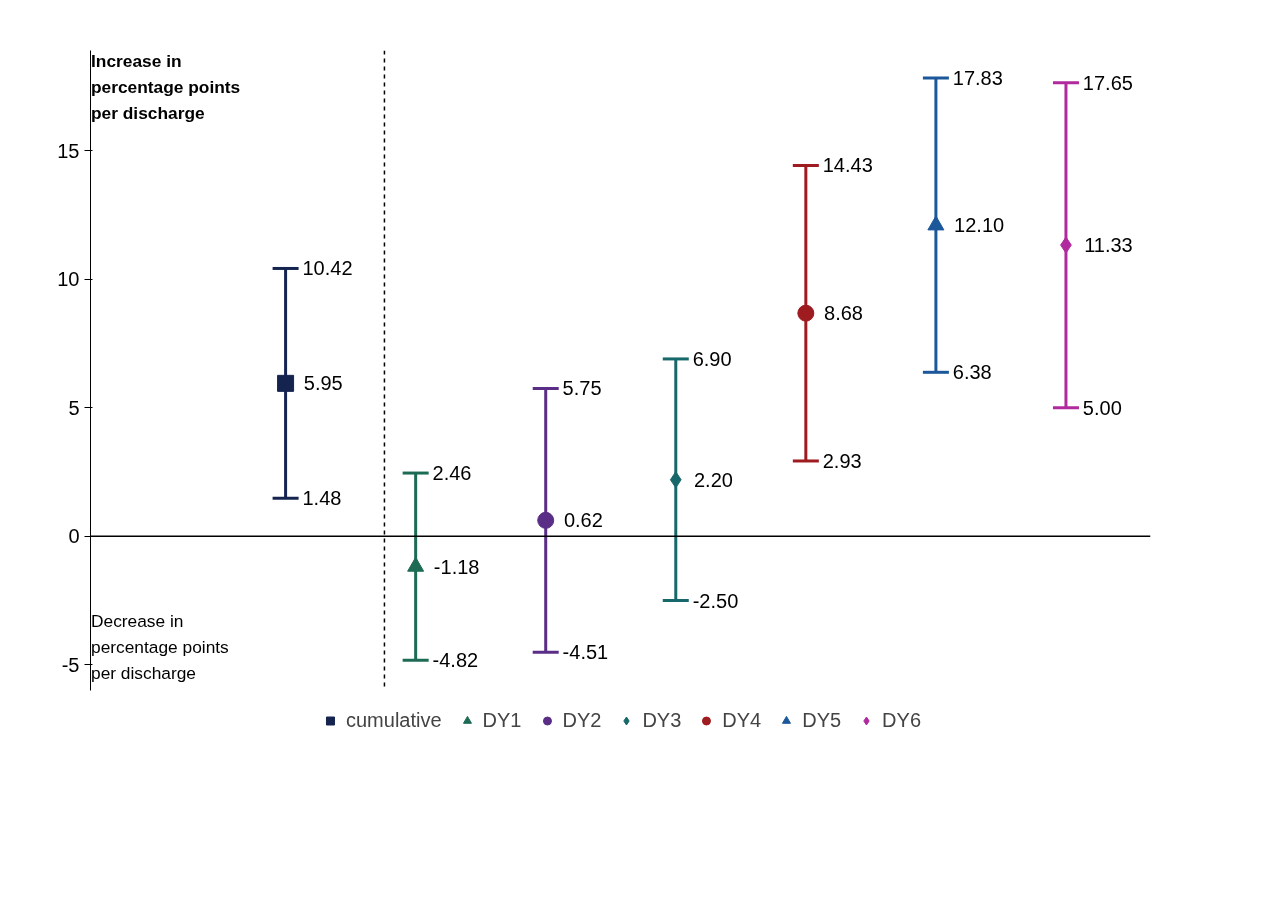  Describe the element at coordinates (327, 268) in the screenshot. I see `annotation: 10.42` at that location.